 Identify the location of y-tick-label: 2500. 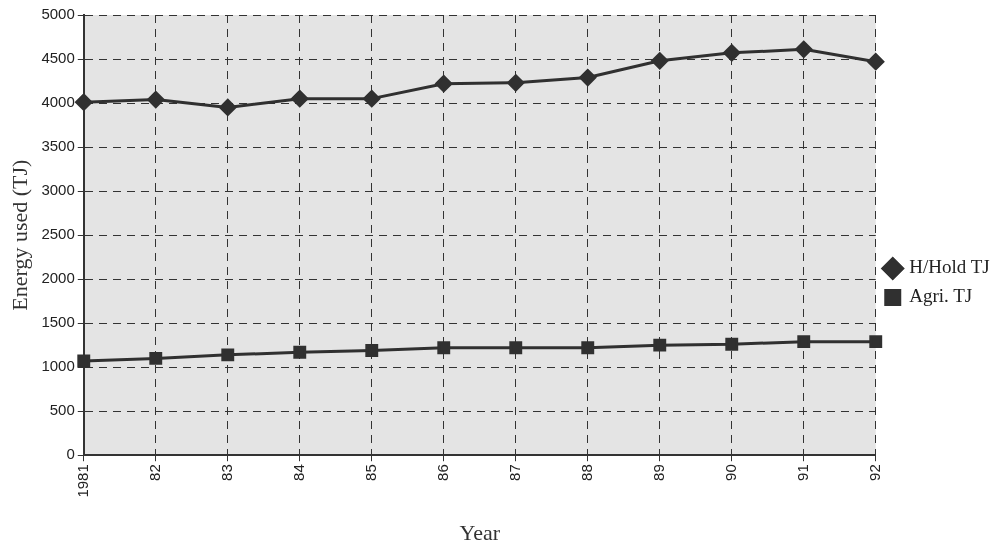
(58, 234).